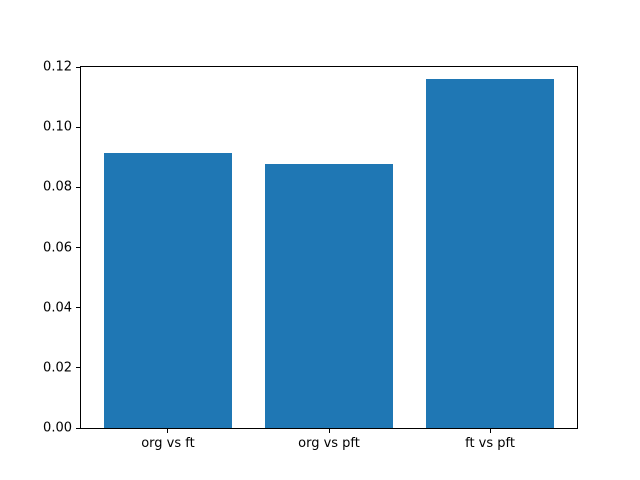 The height and width of the screenshot is (480, 640). I want to click on y-tick-label: 0.06, so click(57, 247).